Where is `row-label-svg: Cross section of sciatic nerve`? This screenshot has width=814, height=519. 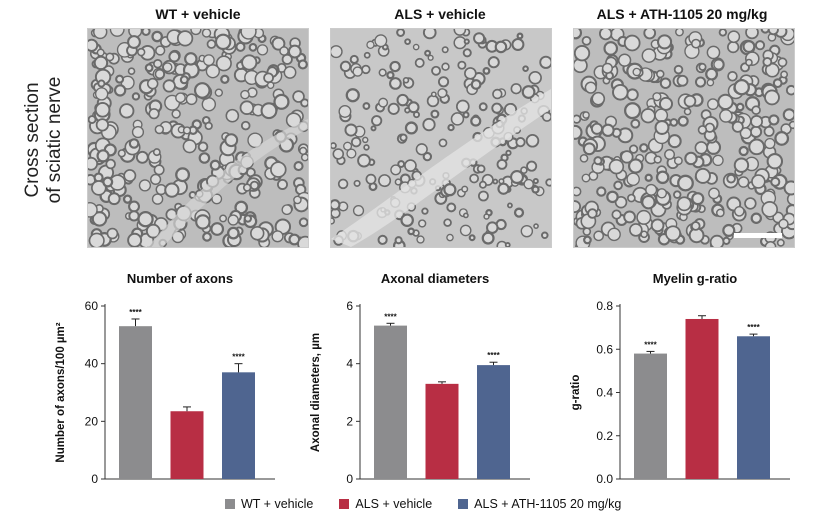
row-label-svg: Cross section of sciatic nerve is located at coordinates (43, 140).